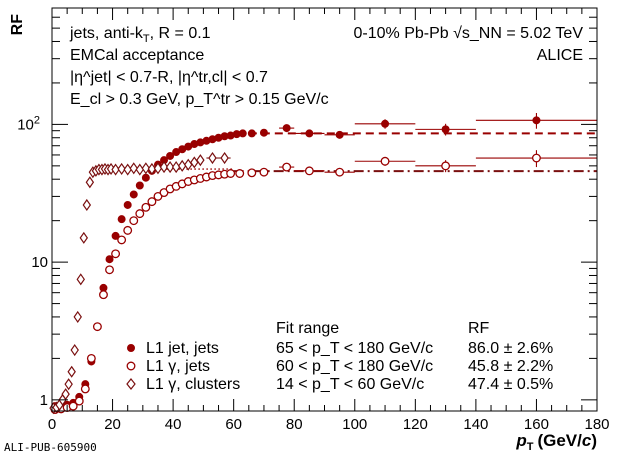 The image size is (620, 456). What do you see at coordinates (182, 348) in the screenshot?
I see `legend-label-l1-jet-jets: L1 jet, jets` at bounding box center [182, 348].